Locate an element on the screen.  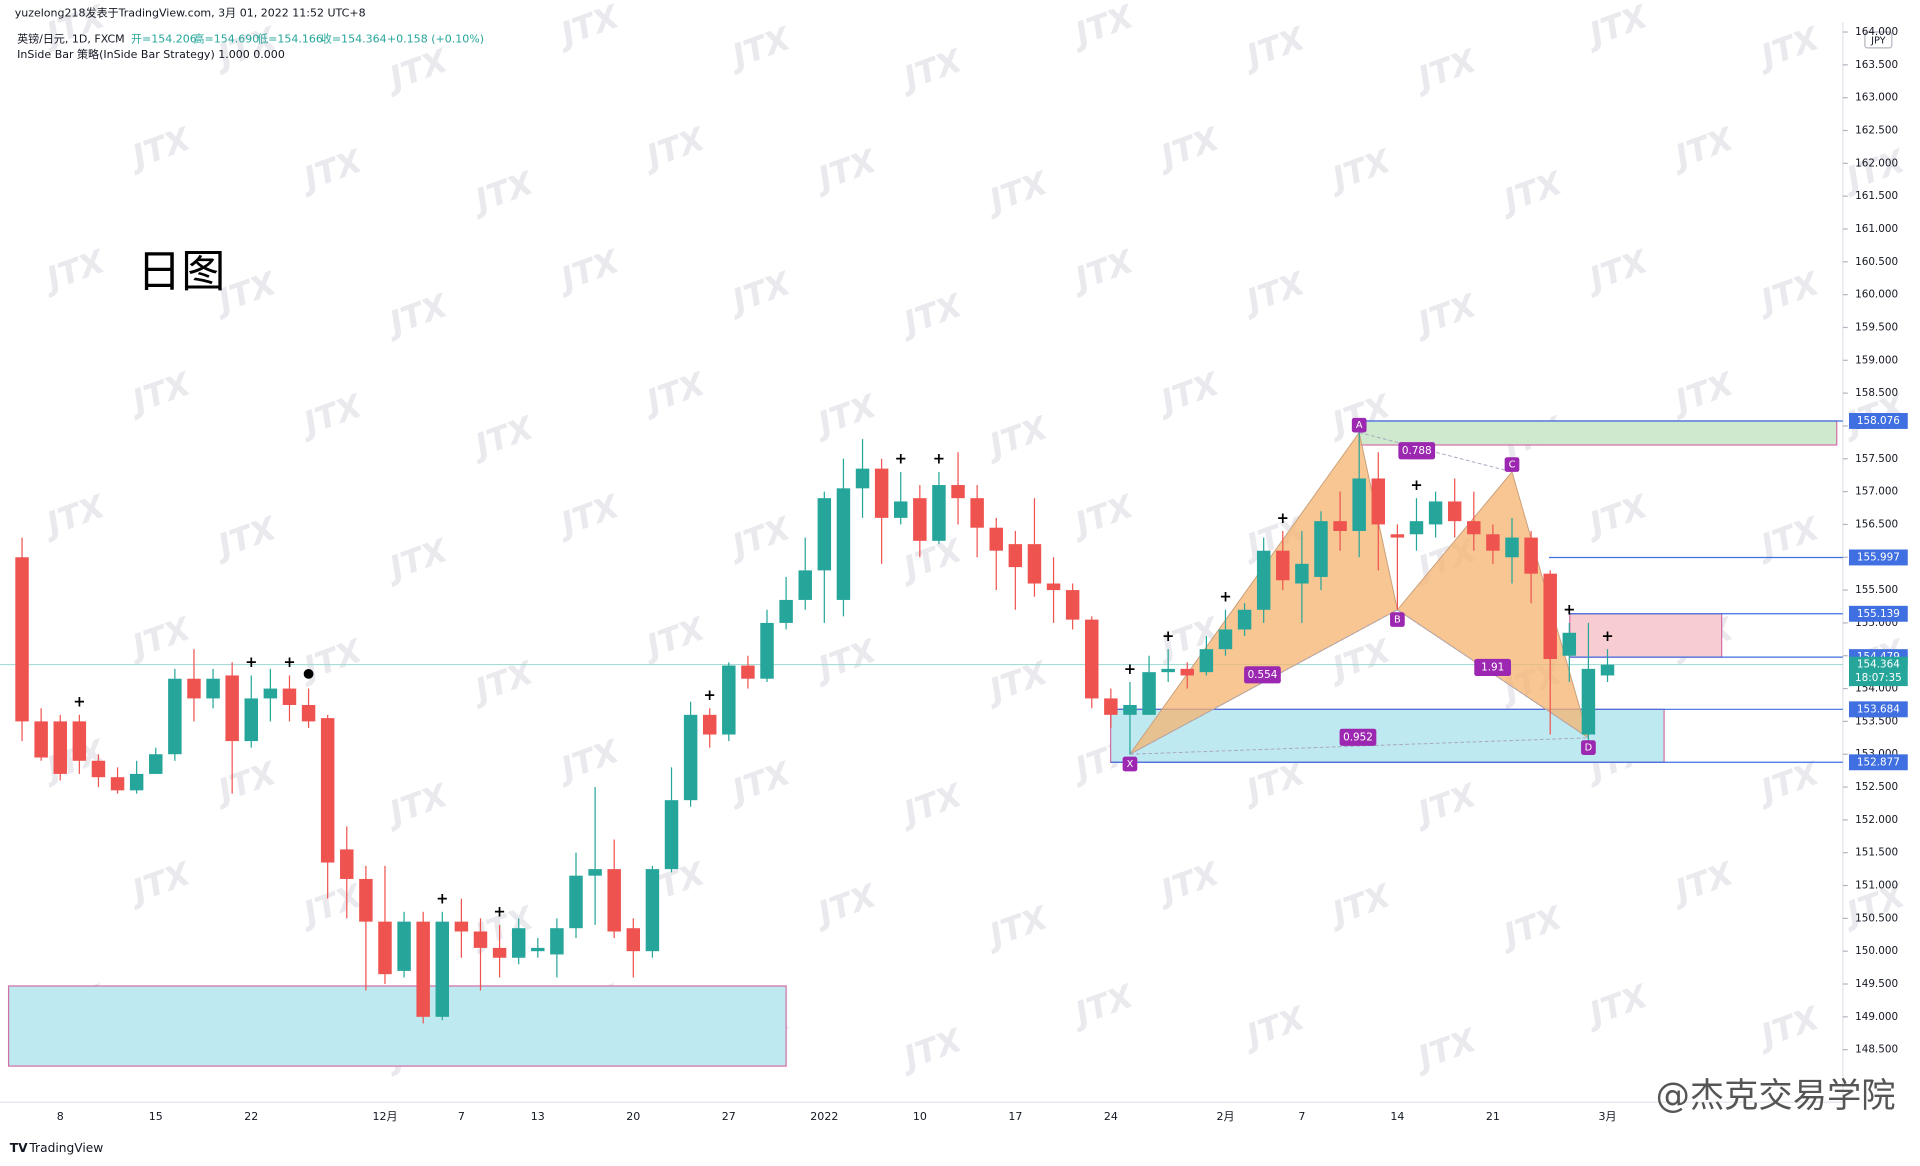
countdown-label: 18:07:35 is located at coordinates (1878, 678).